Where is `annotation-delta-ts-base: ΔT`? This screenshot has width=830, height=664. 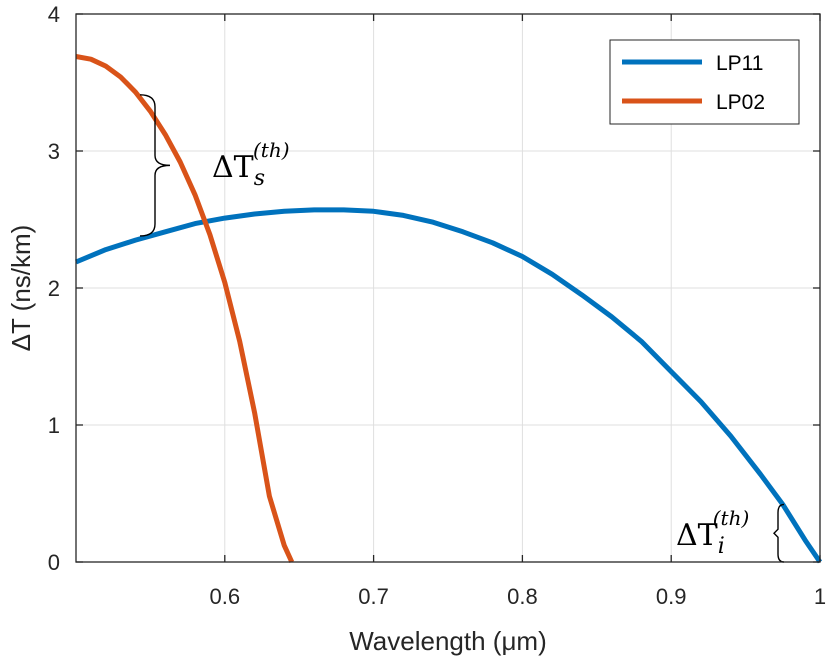 annotation-delta-ts-base: ΔT is located at coordinates (233, 167).